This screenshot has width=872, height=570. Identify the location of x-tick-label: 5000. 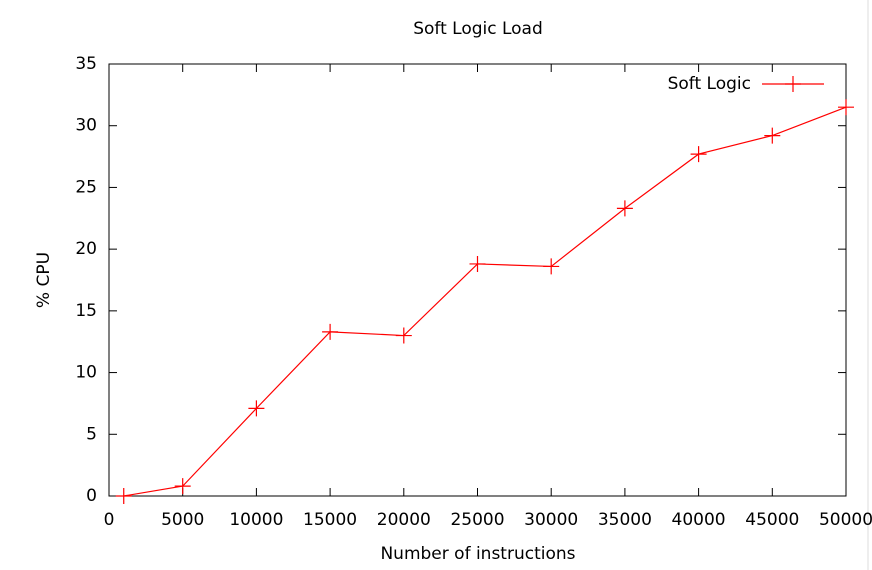
(182, 520).